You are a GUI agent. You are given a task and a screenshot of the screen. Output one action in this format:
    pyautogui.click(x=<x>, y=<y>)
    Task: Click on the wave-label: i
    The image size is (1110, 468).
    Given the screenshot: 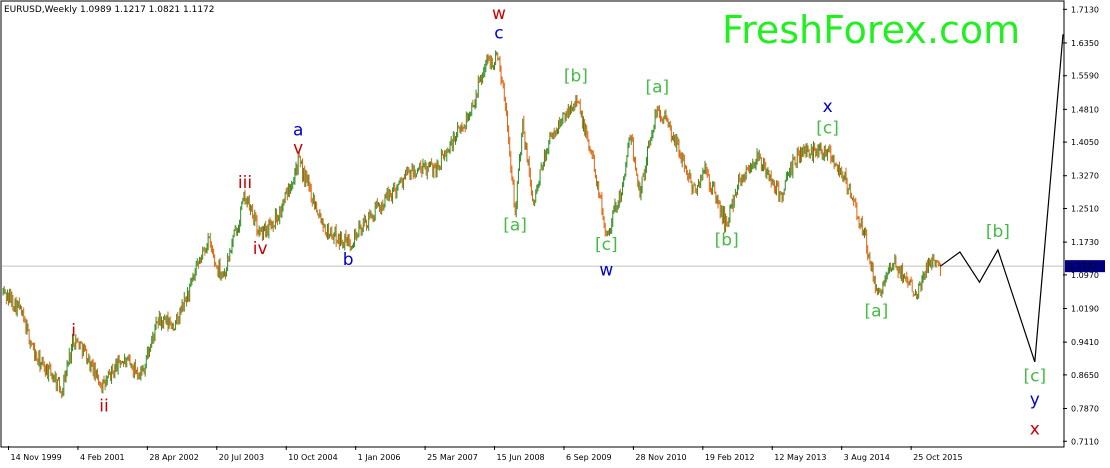 What is the action you would take?
    pyautogui.click(x=73, y=331)
    